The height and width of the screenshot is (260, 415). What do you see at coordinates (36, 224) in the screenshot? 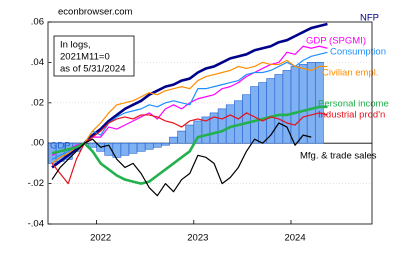
I see `y-tick-label: -.04` at bounding box center [36, 224].